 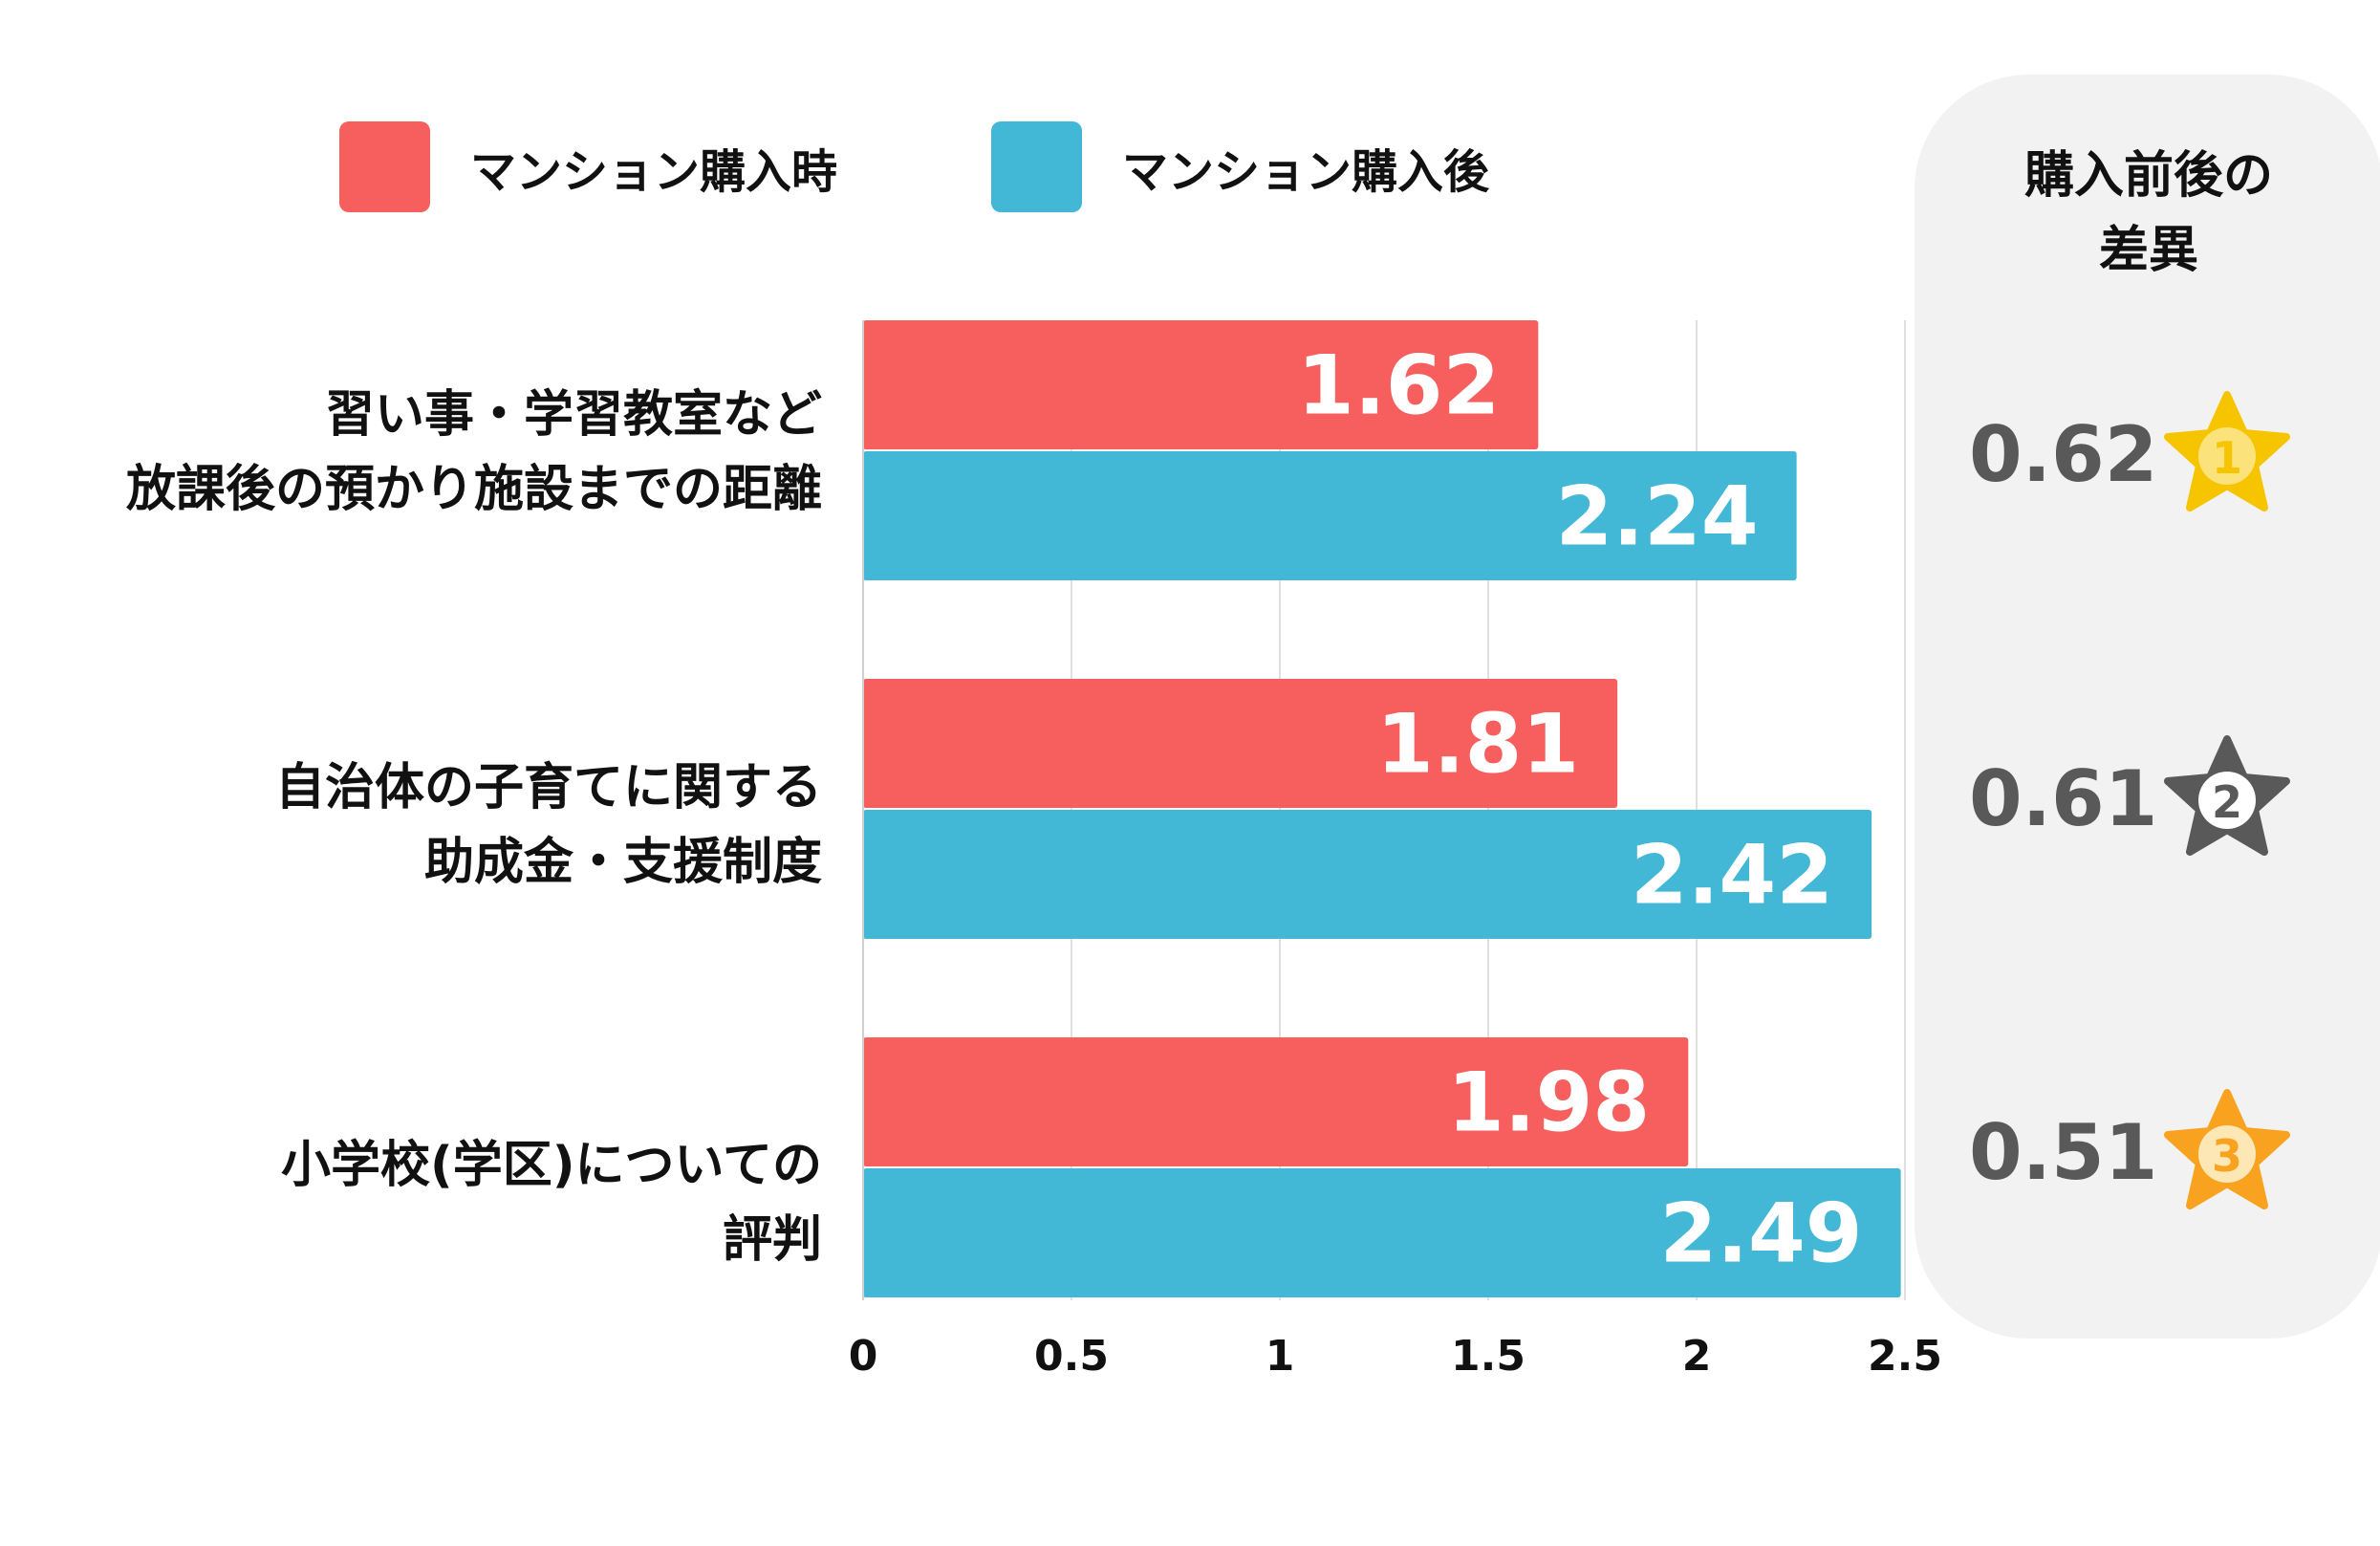 What do you see at coordinates (623, 862) in the screenshot?
I see `category-2-line-2: 助成金・支援制度` at bounding box center [623, 862].